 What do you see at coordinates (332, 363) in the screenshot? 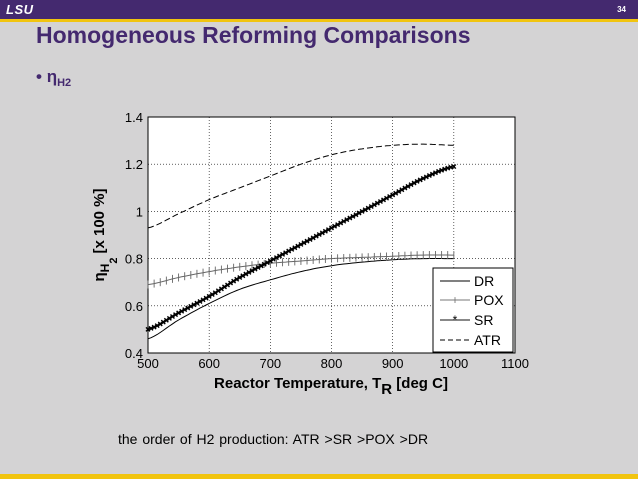
I see `x-tick-label: 800` at bounding box center [332, 363].